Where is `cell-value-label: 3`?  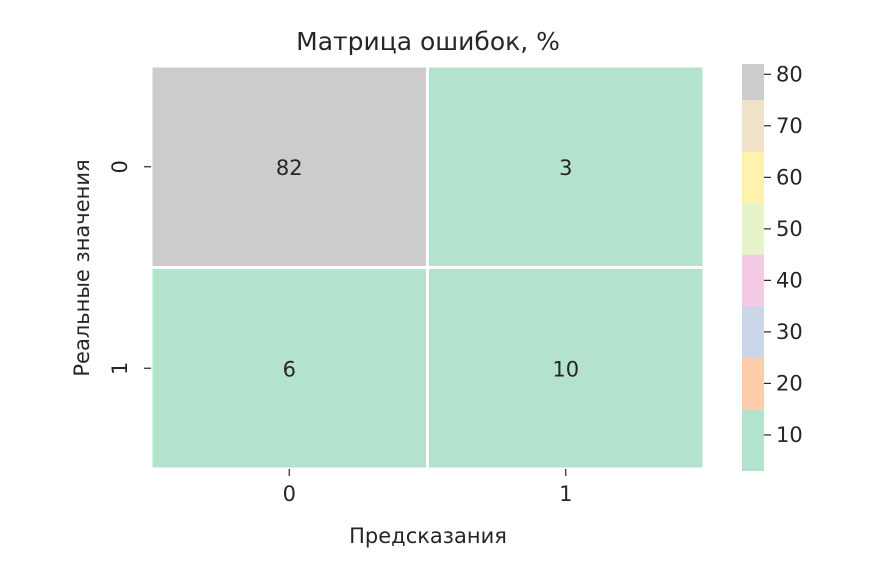 cell-value-label: 3 is located at coordinates (565, 168).